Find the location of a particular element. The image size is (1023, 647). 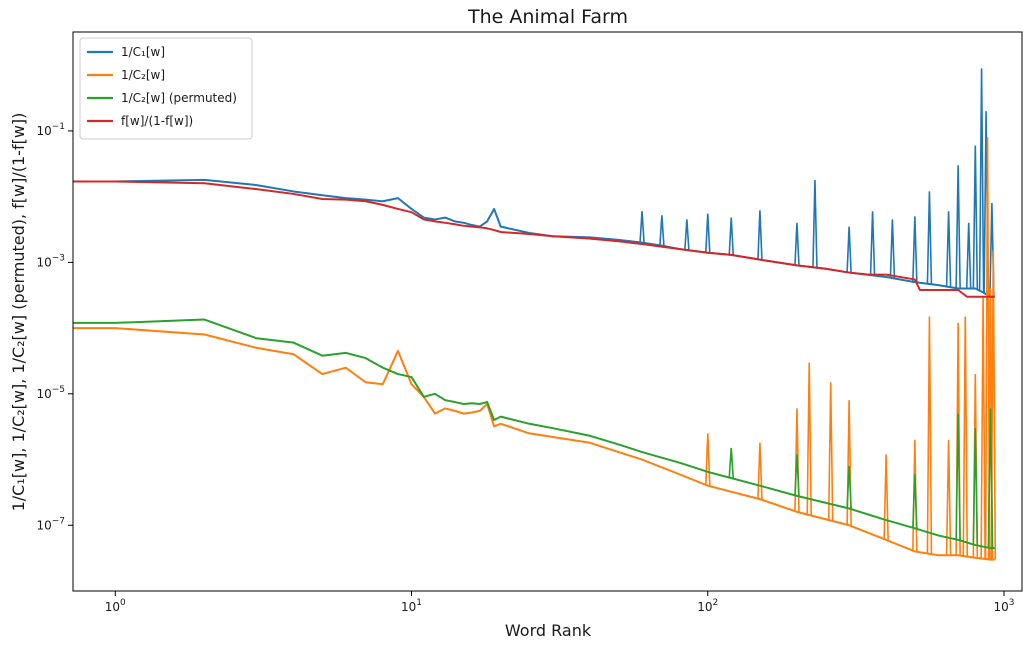

legend-label: 1/C₂[w] (permuted) is located at coordinates (179, 98).